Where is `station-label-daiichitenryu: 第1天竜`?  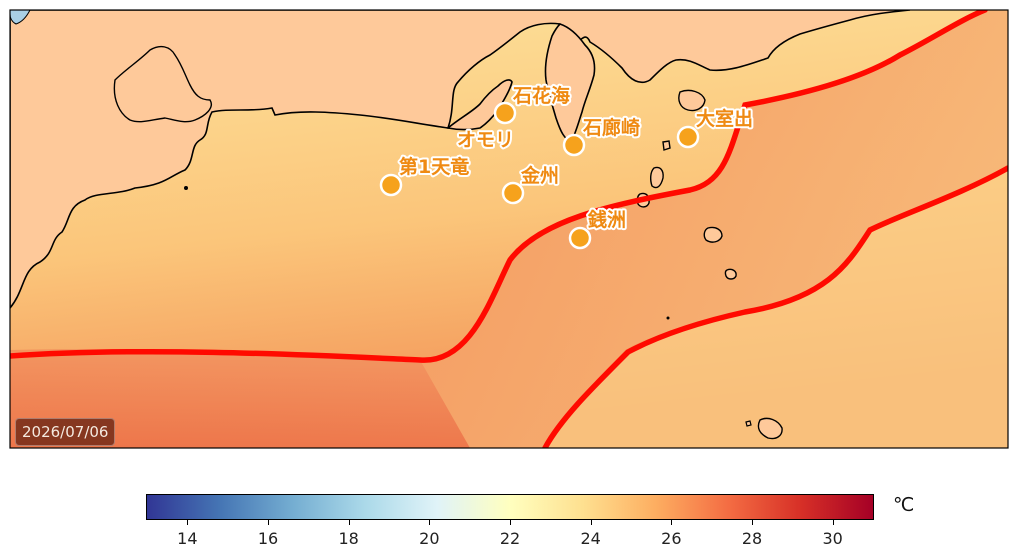
station-label-daiichitenryu: 第1天竜 is located at coordinates (434, 166).